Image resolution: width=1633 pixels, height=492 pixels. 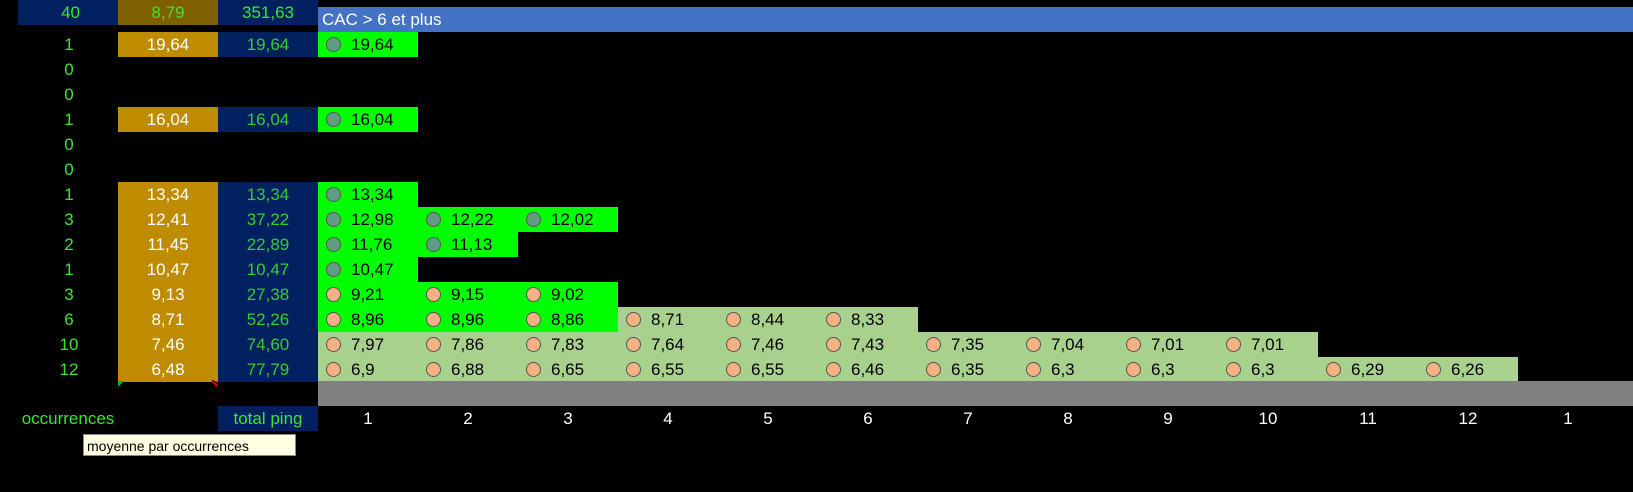 What do you see at coordinates (168, 369) in the screenshot?
I see `row-average: 6,48` at bounding box center [168, 369].